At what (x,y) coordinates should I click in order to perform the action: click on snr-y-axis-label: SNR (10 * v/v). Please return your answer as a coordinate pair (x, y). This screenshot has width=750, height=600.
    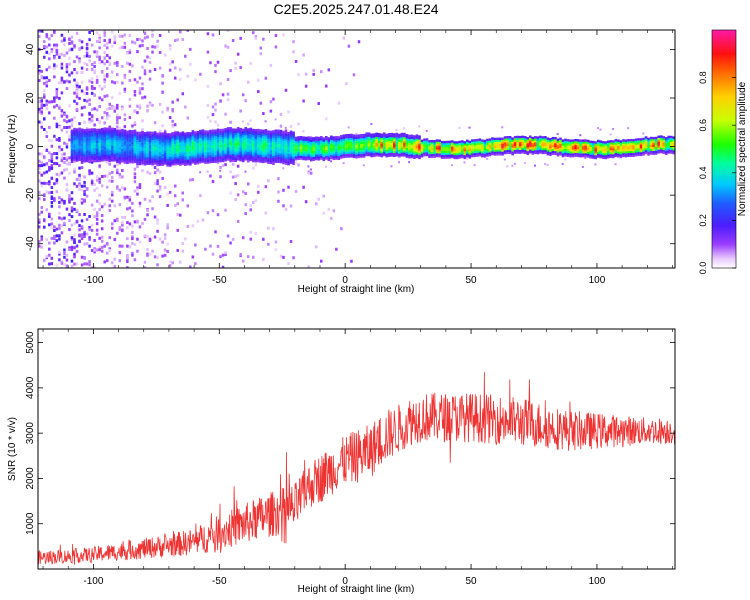
    Looking at the image, I should click on (12, 449).